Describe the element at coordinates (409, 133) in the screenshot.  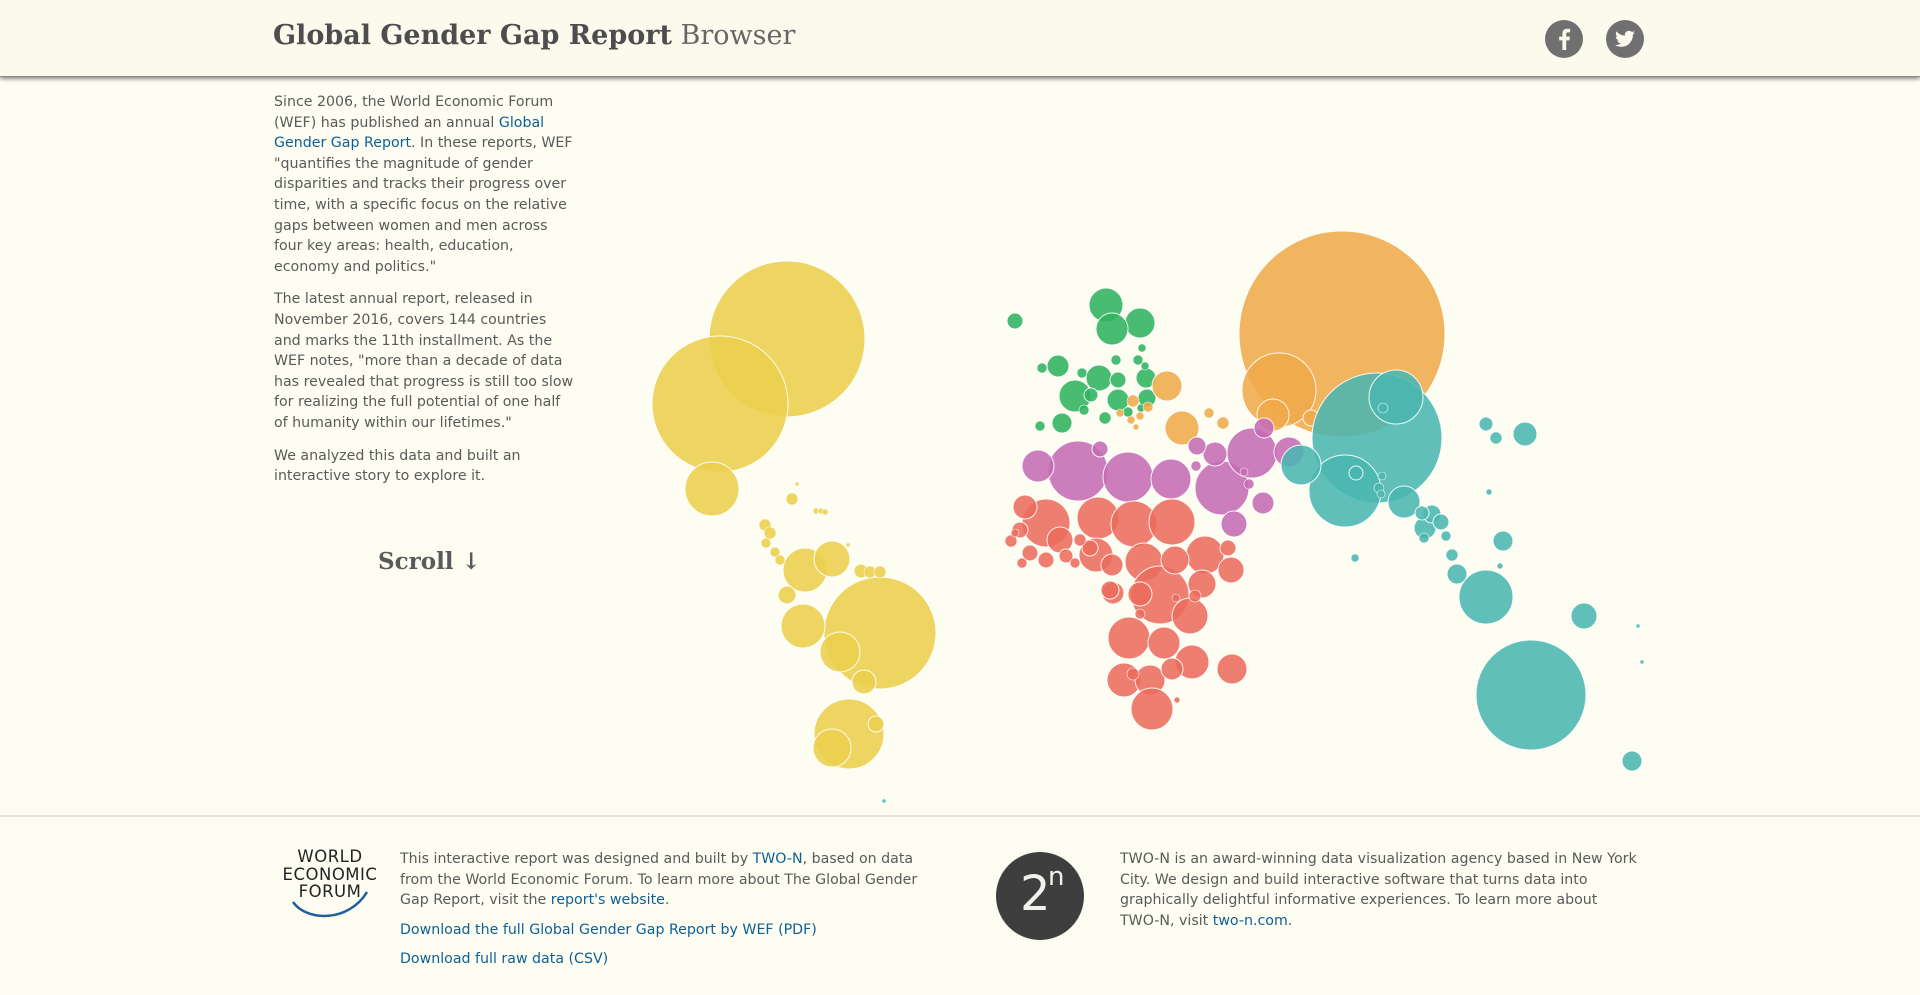
I see `report-link: Global Gender Gap Report` at that location.